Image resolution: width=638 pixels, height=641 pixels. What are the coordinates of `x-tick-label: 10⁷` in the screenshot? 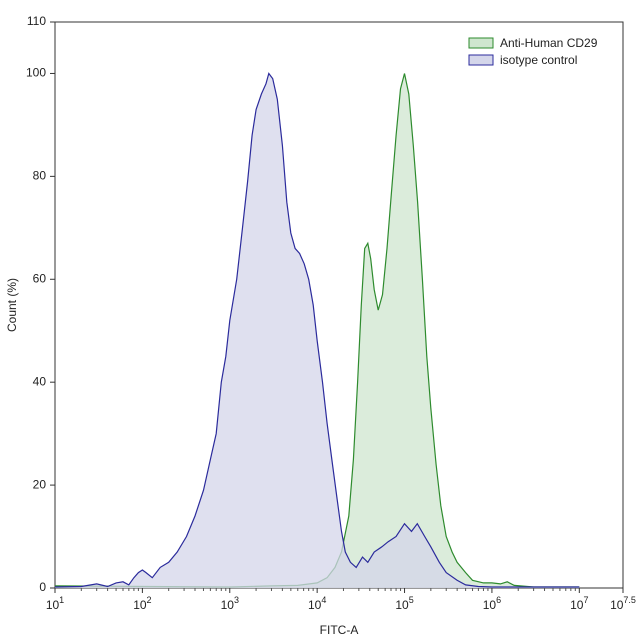 It's located at (579, 603).